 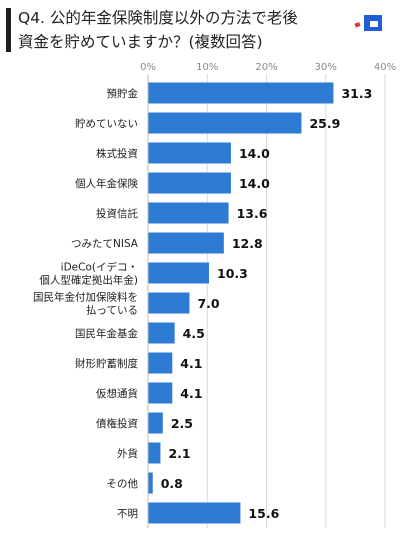 What do you see at coordinates (252, 213) in the screenshot?
I see `value-label: 13.6` at bounding box center [252, 213].